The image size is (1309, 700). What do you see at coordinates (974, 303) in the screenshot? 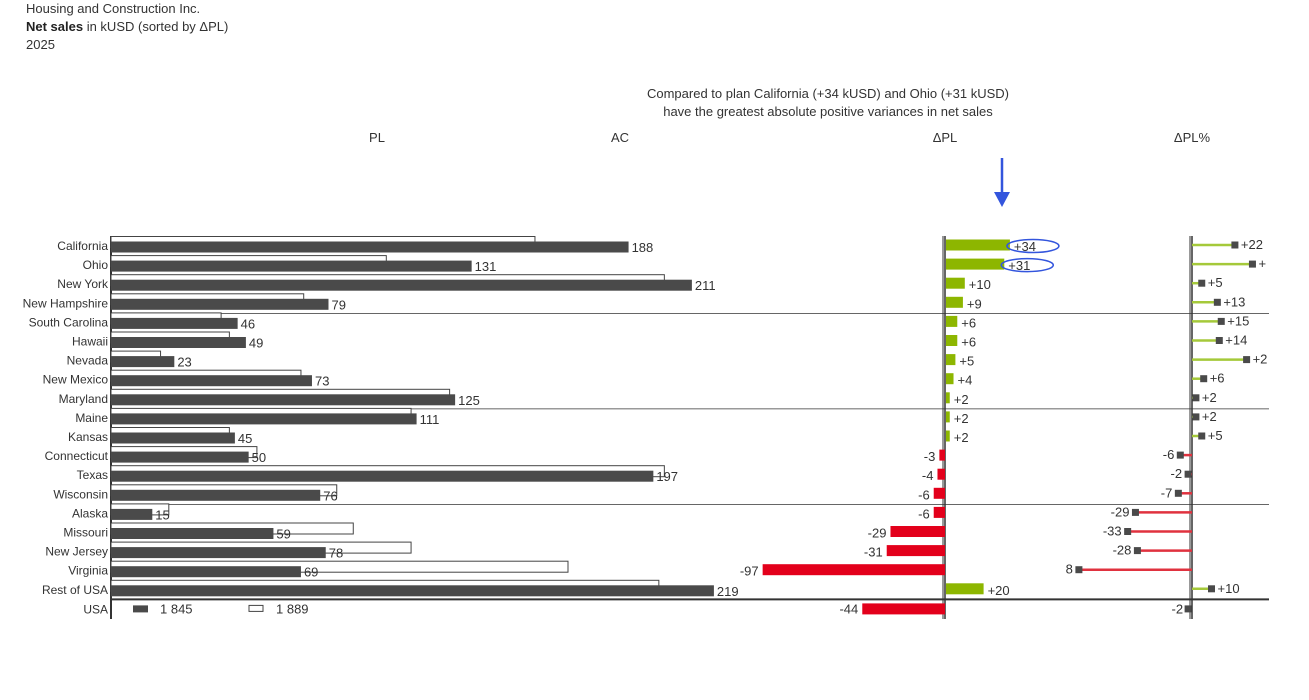
I see `dpl-value-label: +9` at bounding box center [974, 303].